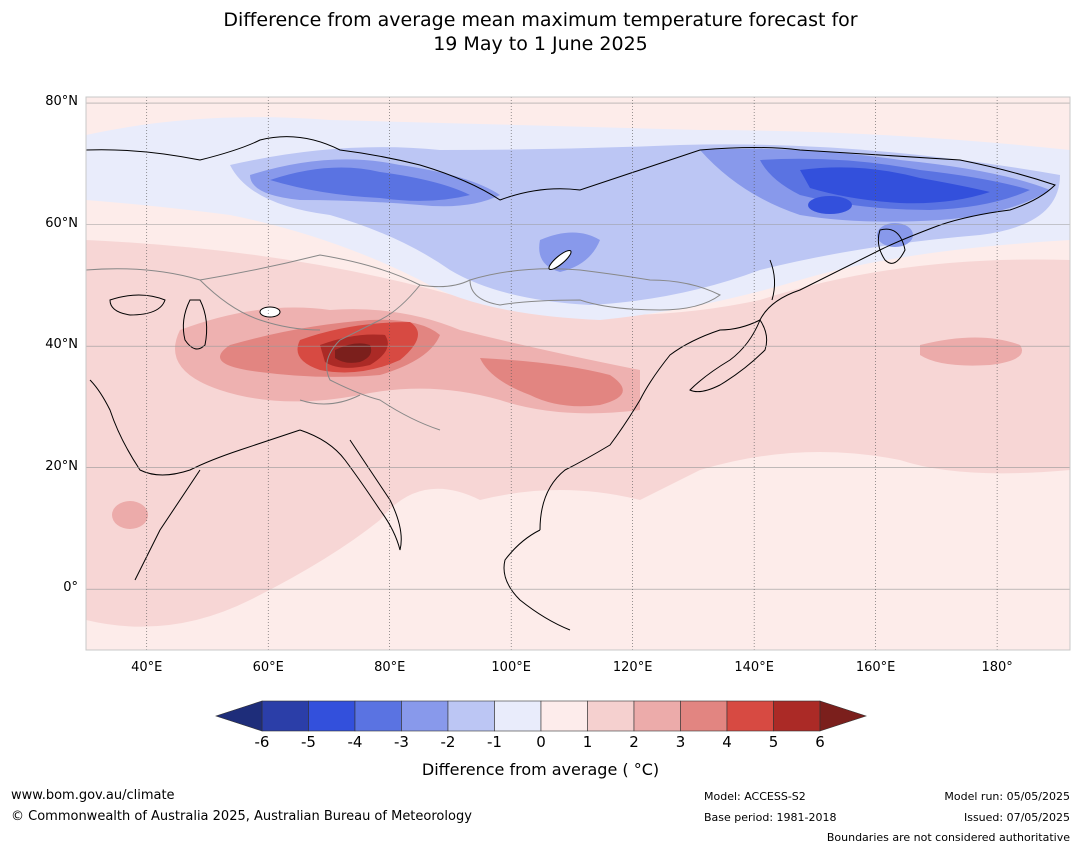  Describe the element at coordinates (560, 260) in the screenshot. I see `lake-baikal` at that location.